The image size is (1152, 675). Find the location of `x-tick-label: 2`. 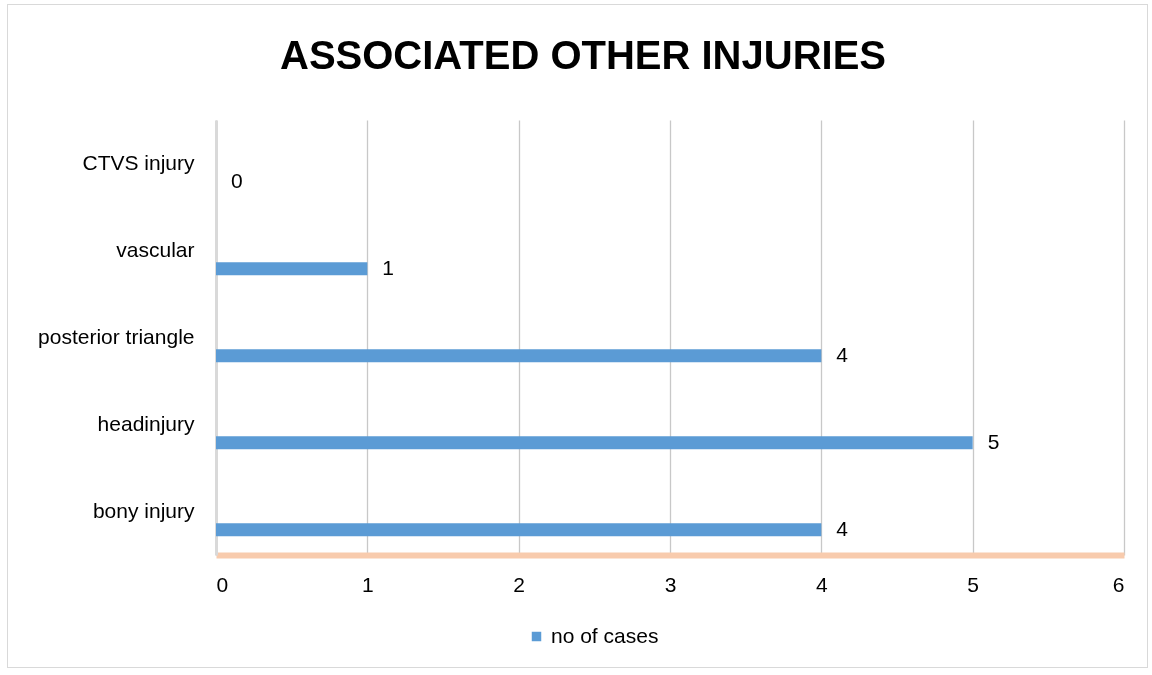

x-tick-label: 2 is located at coordinates (519, 584).